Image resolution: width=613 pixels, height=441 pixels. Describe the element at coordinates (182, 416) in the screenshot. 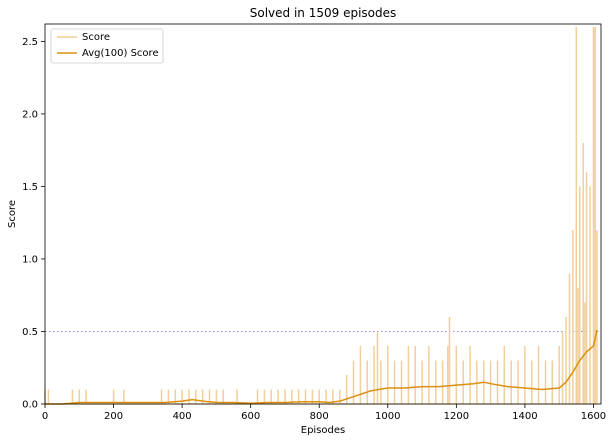

I see `x-tick-label: 400` at that location.